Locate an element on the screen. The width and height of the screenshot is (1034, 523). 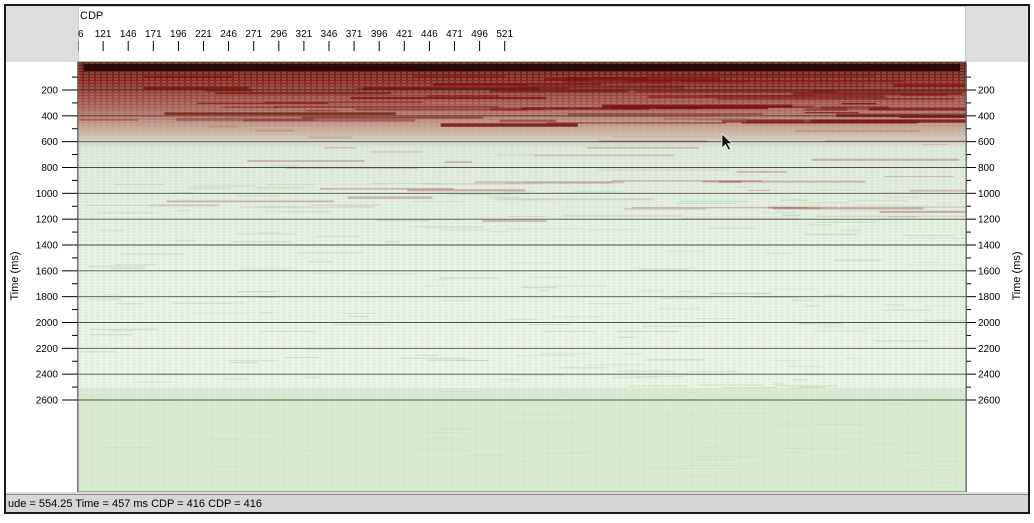
time-tick-label-right: 2400 is located at coordinates (989, 375).